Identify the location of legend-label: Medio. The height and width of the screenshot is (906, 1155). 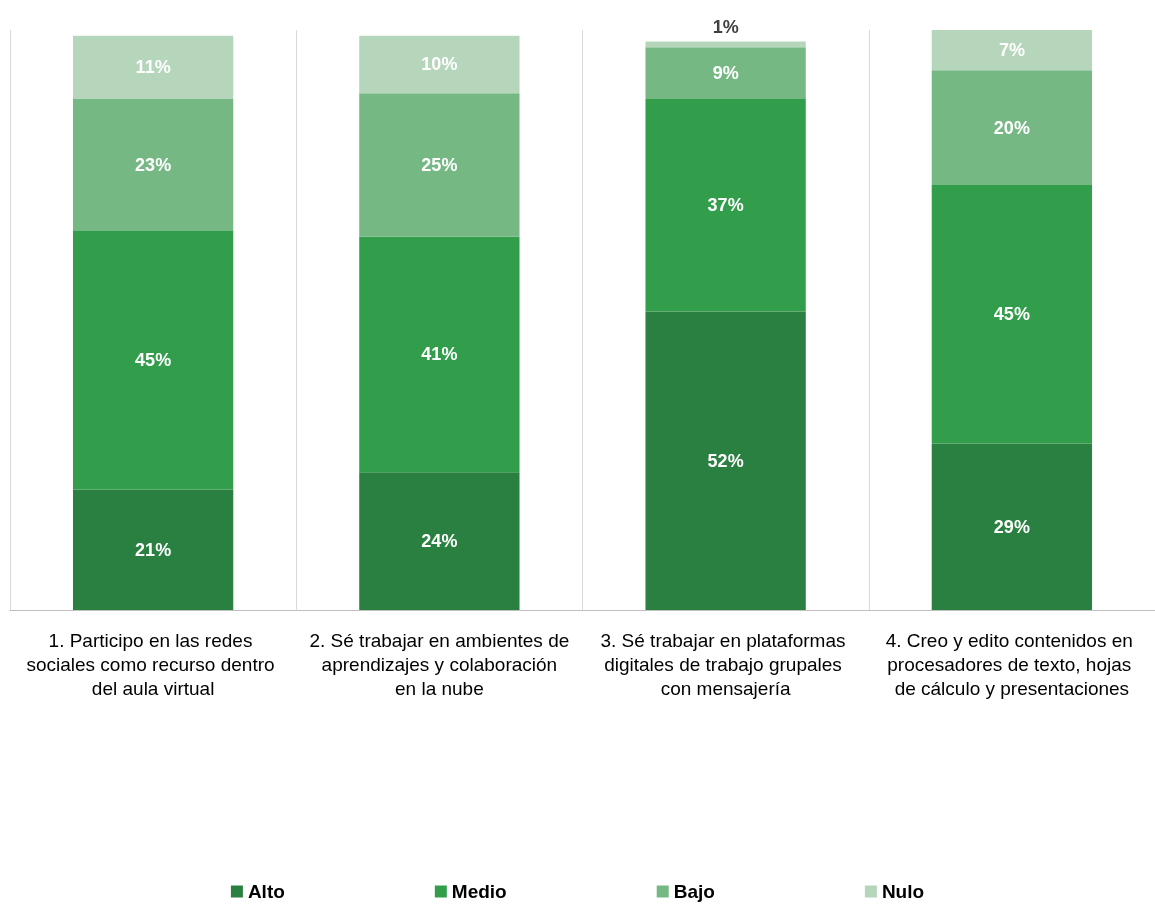
(479, 891).